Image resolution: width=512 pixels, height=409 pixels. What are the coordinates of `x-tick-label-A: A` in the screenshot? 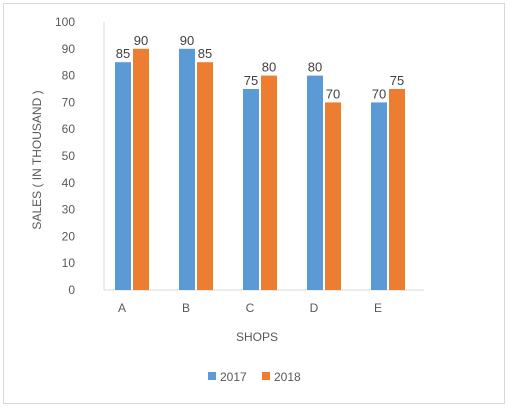 It's located at (122, 308).